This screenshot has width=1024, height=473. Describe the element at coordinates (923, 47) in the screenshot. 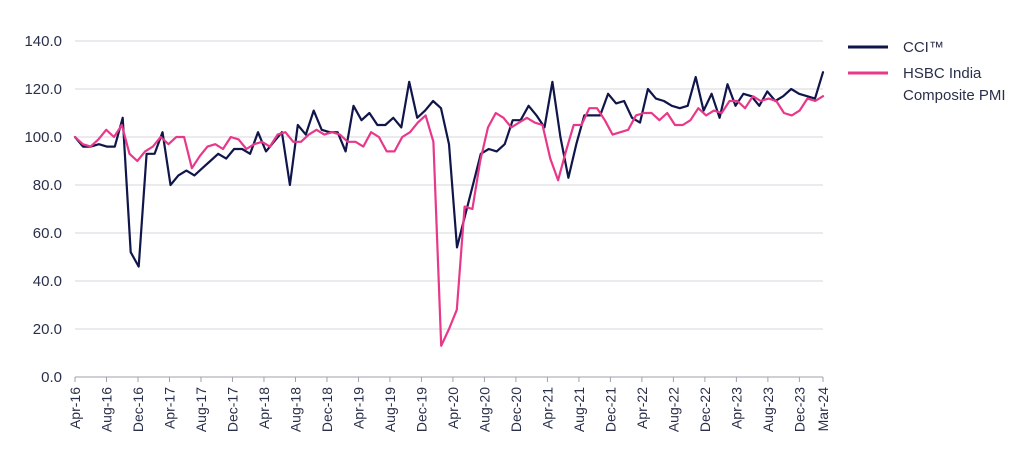

I see `legend-label: CCI™` at that location.